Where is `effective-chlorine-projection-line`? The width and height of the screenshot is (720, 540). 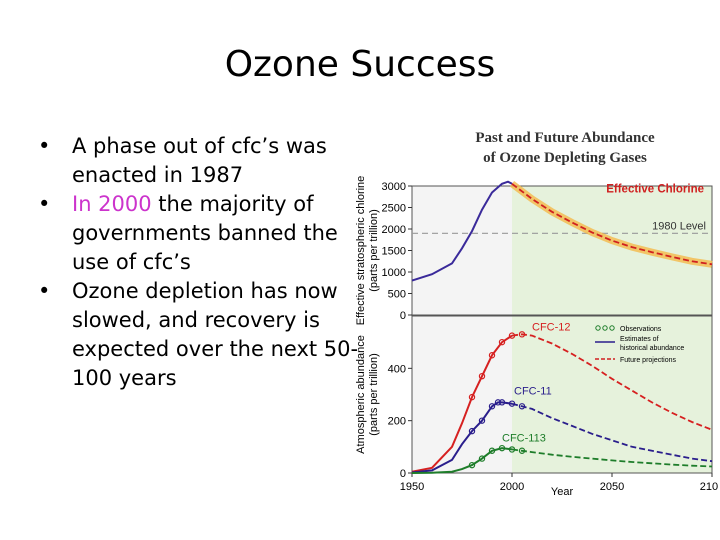 effective-chlorine-projection-line is located at coordinates (612, 224).